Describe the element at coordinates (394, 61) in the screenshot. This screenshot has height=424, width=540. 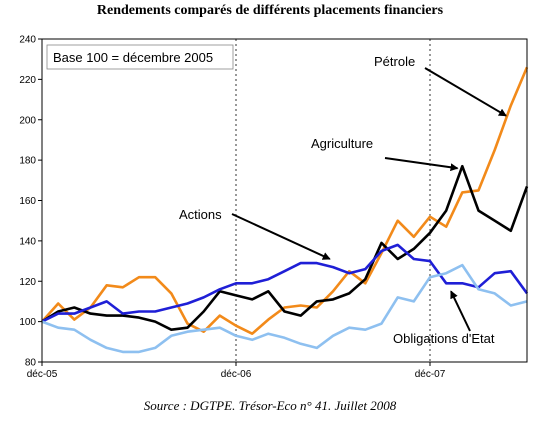
I see `label-petrole: Pétrole` at that location.